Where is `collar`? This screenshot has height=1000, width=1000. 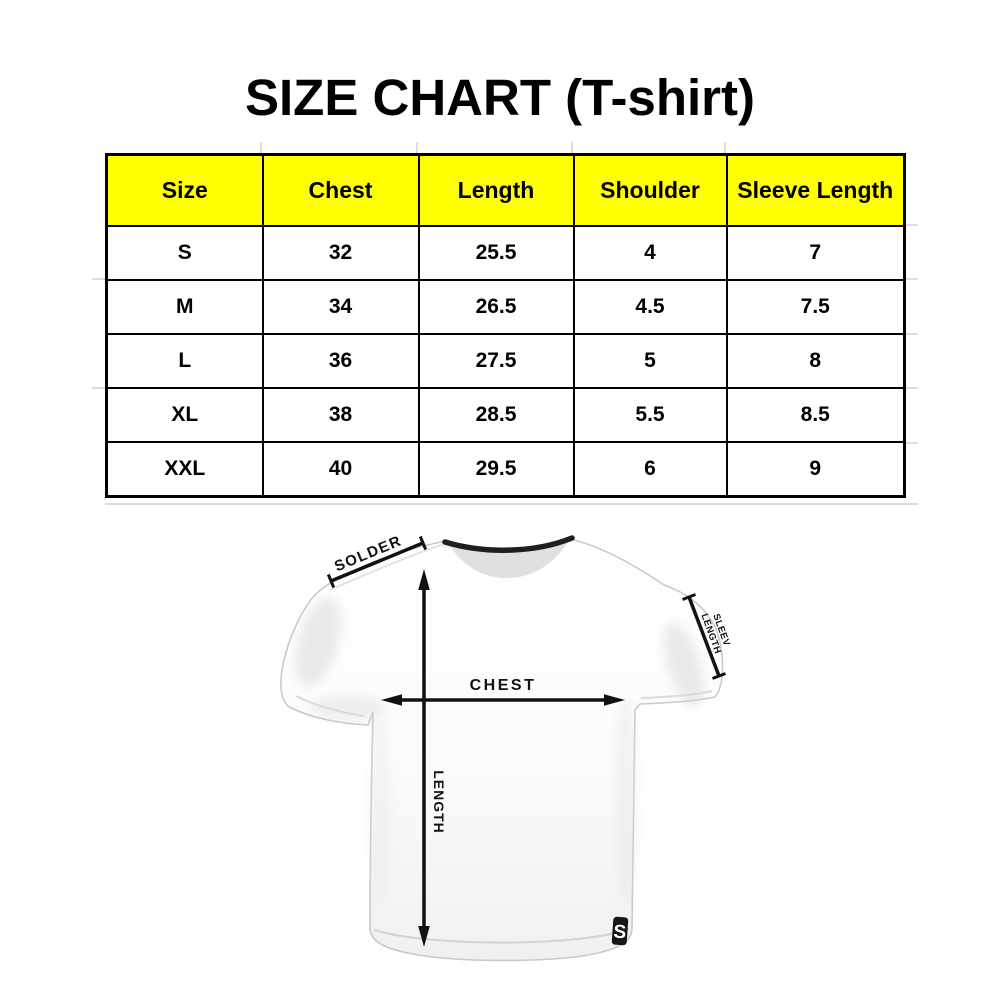 collar is located at coordinates (508, 544).